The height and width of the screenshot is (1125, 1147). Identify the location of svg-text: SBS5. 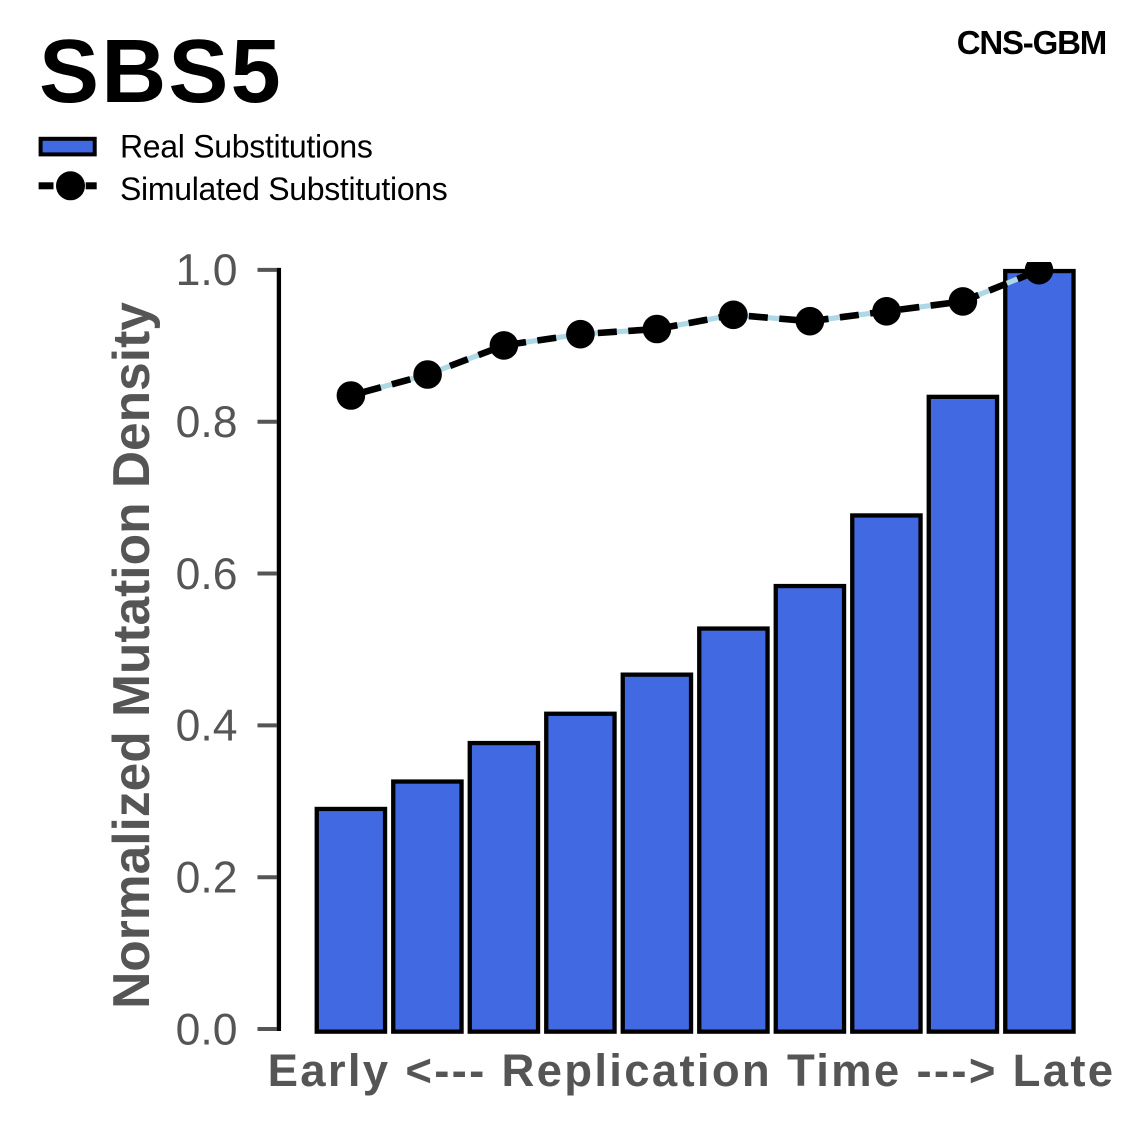
(161, 72).